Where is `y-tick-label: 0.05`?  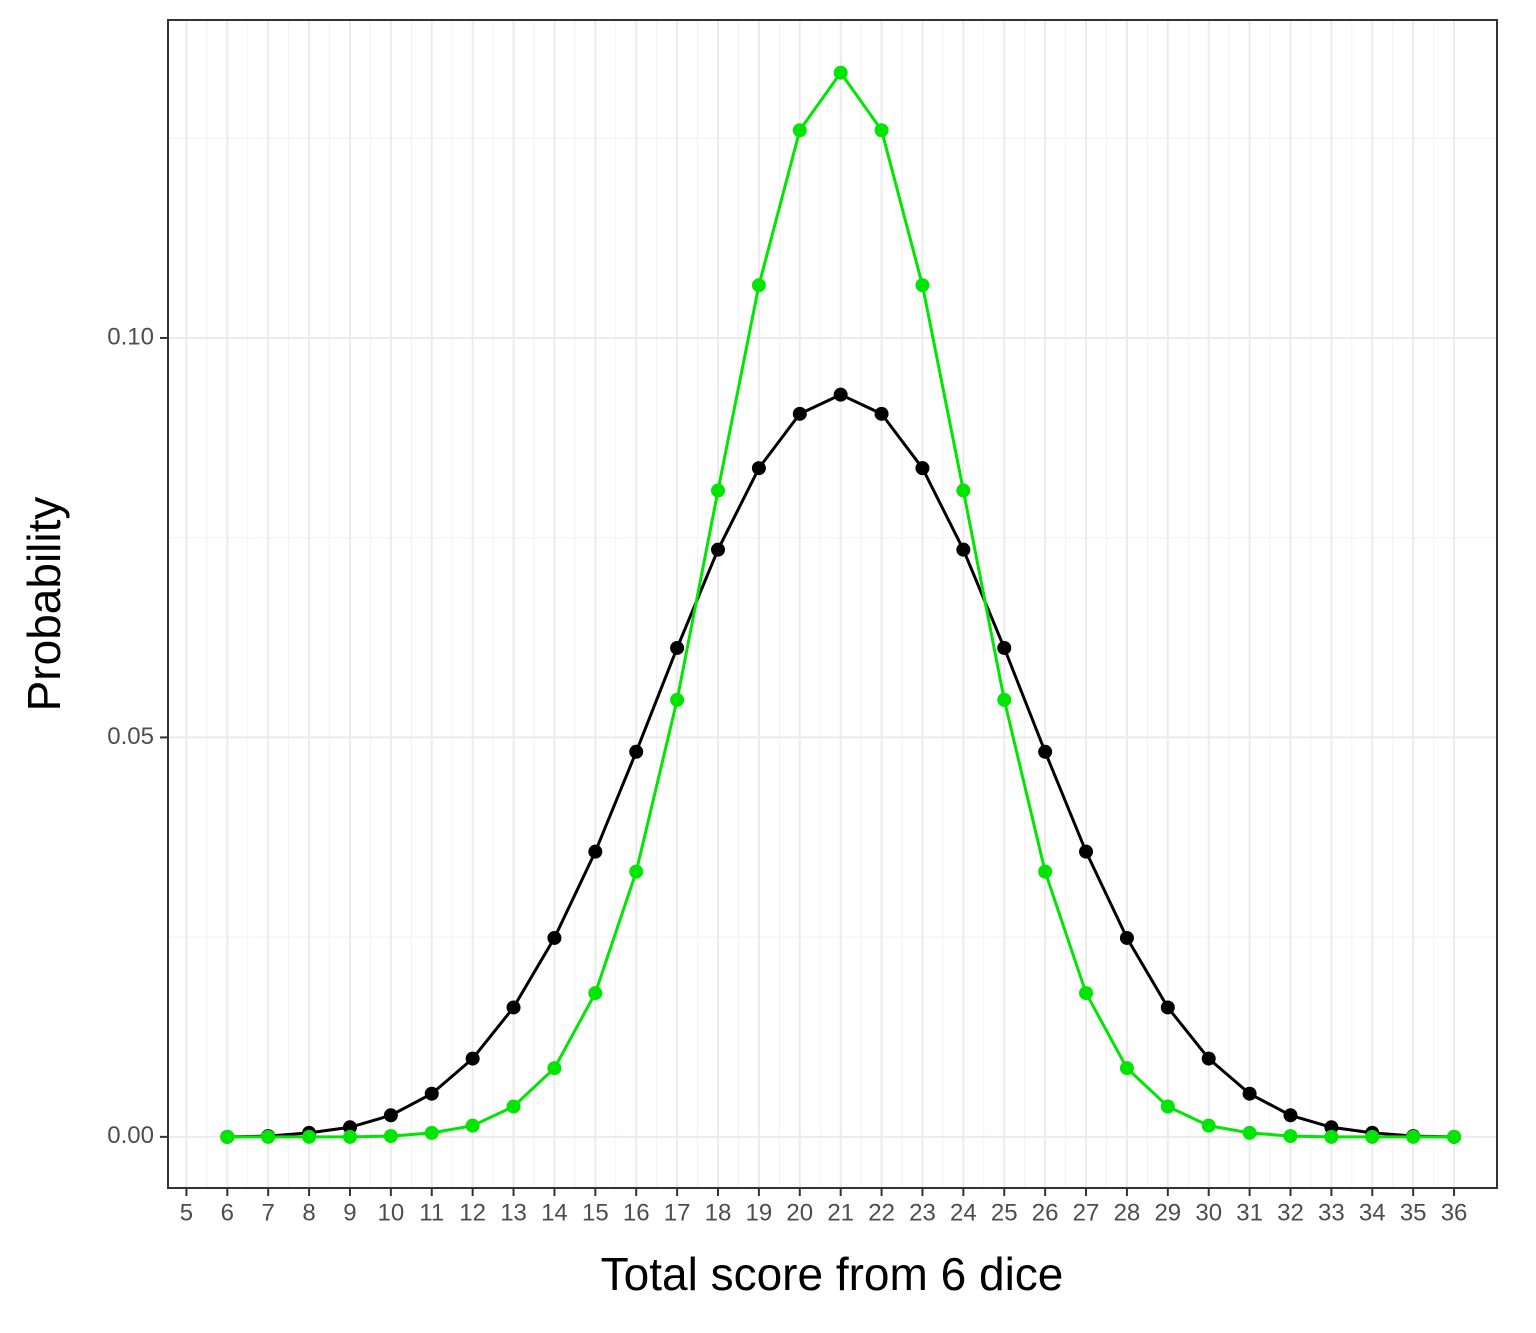
y-tick-label: 0.05 is located at coordinates (130, 736).